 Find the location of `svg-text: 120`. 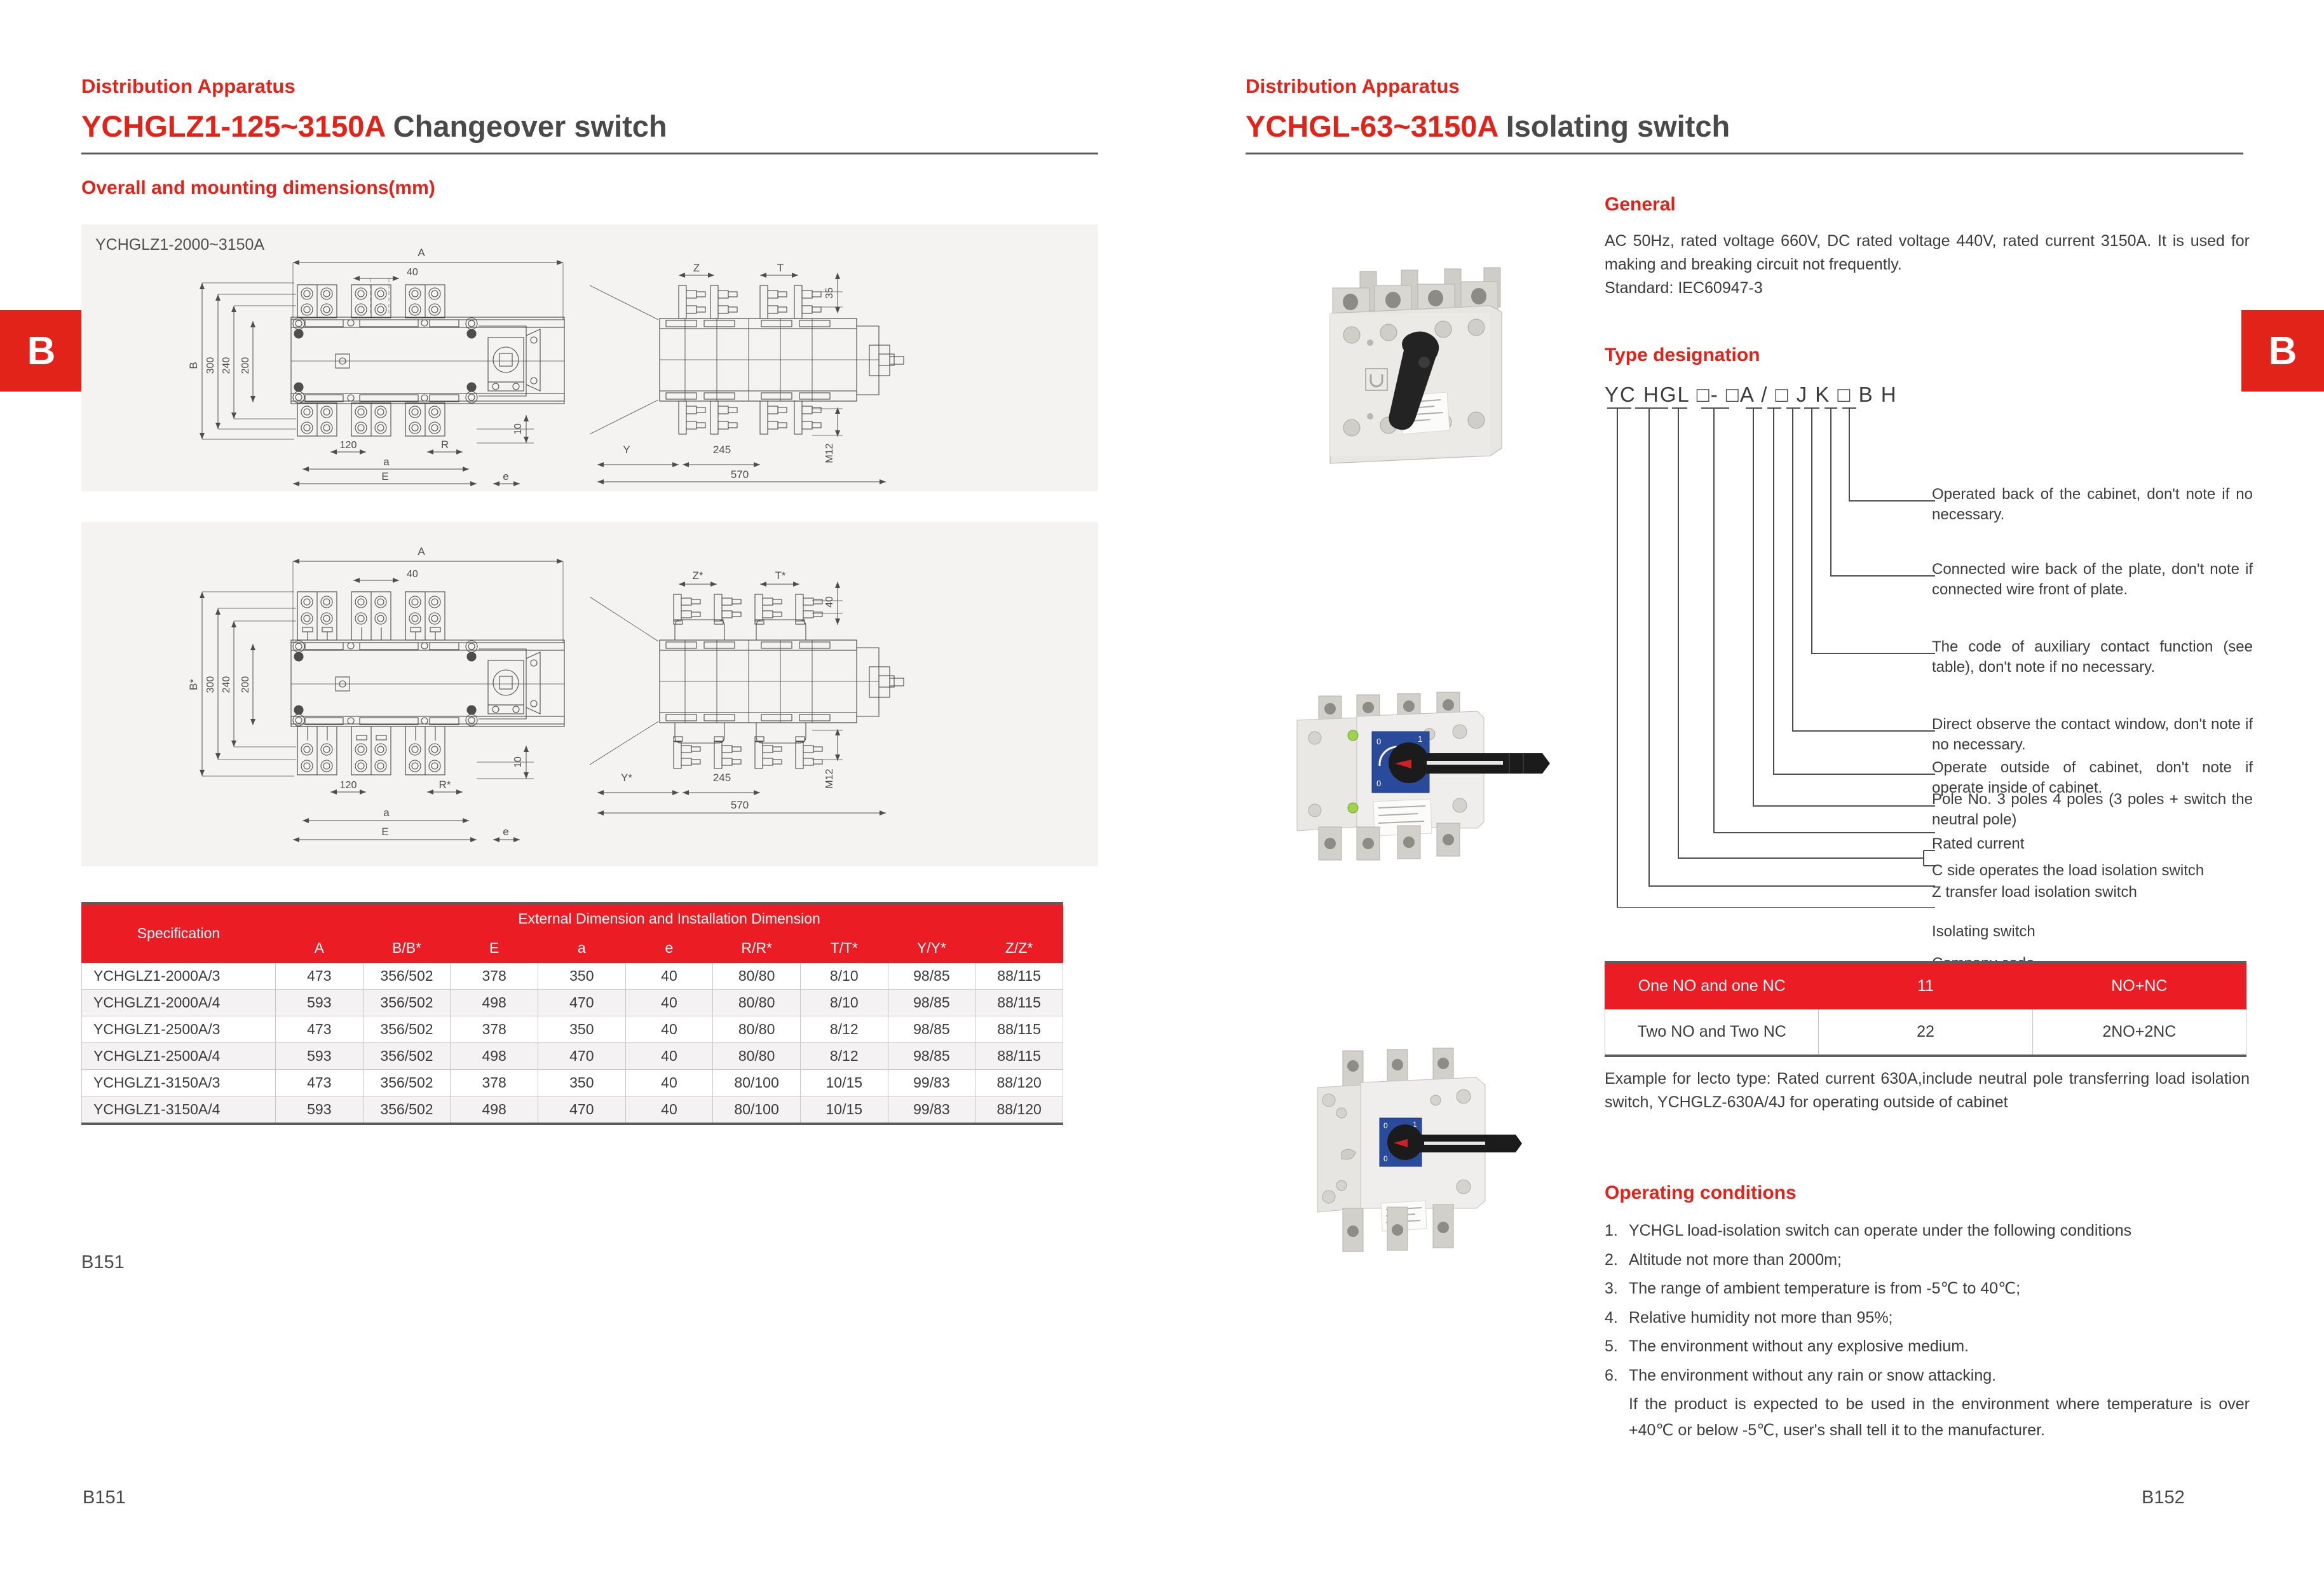

svg-text: 120 is located at coordinates (348, 785).